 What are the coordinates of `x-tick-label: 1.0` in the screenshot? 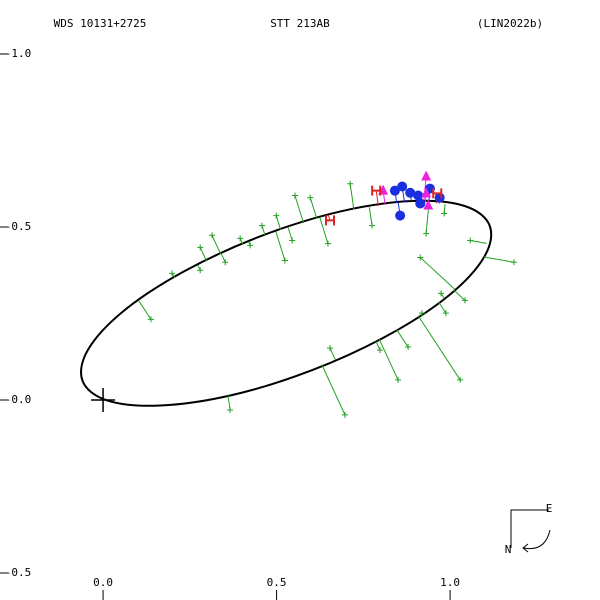 It's located at (450, 582).